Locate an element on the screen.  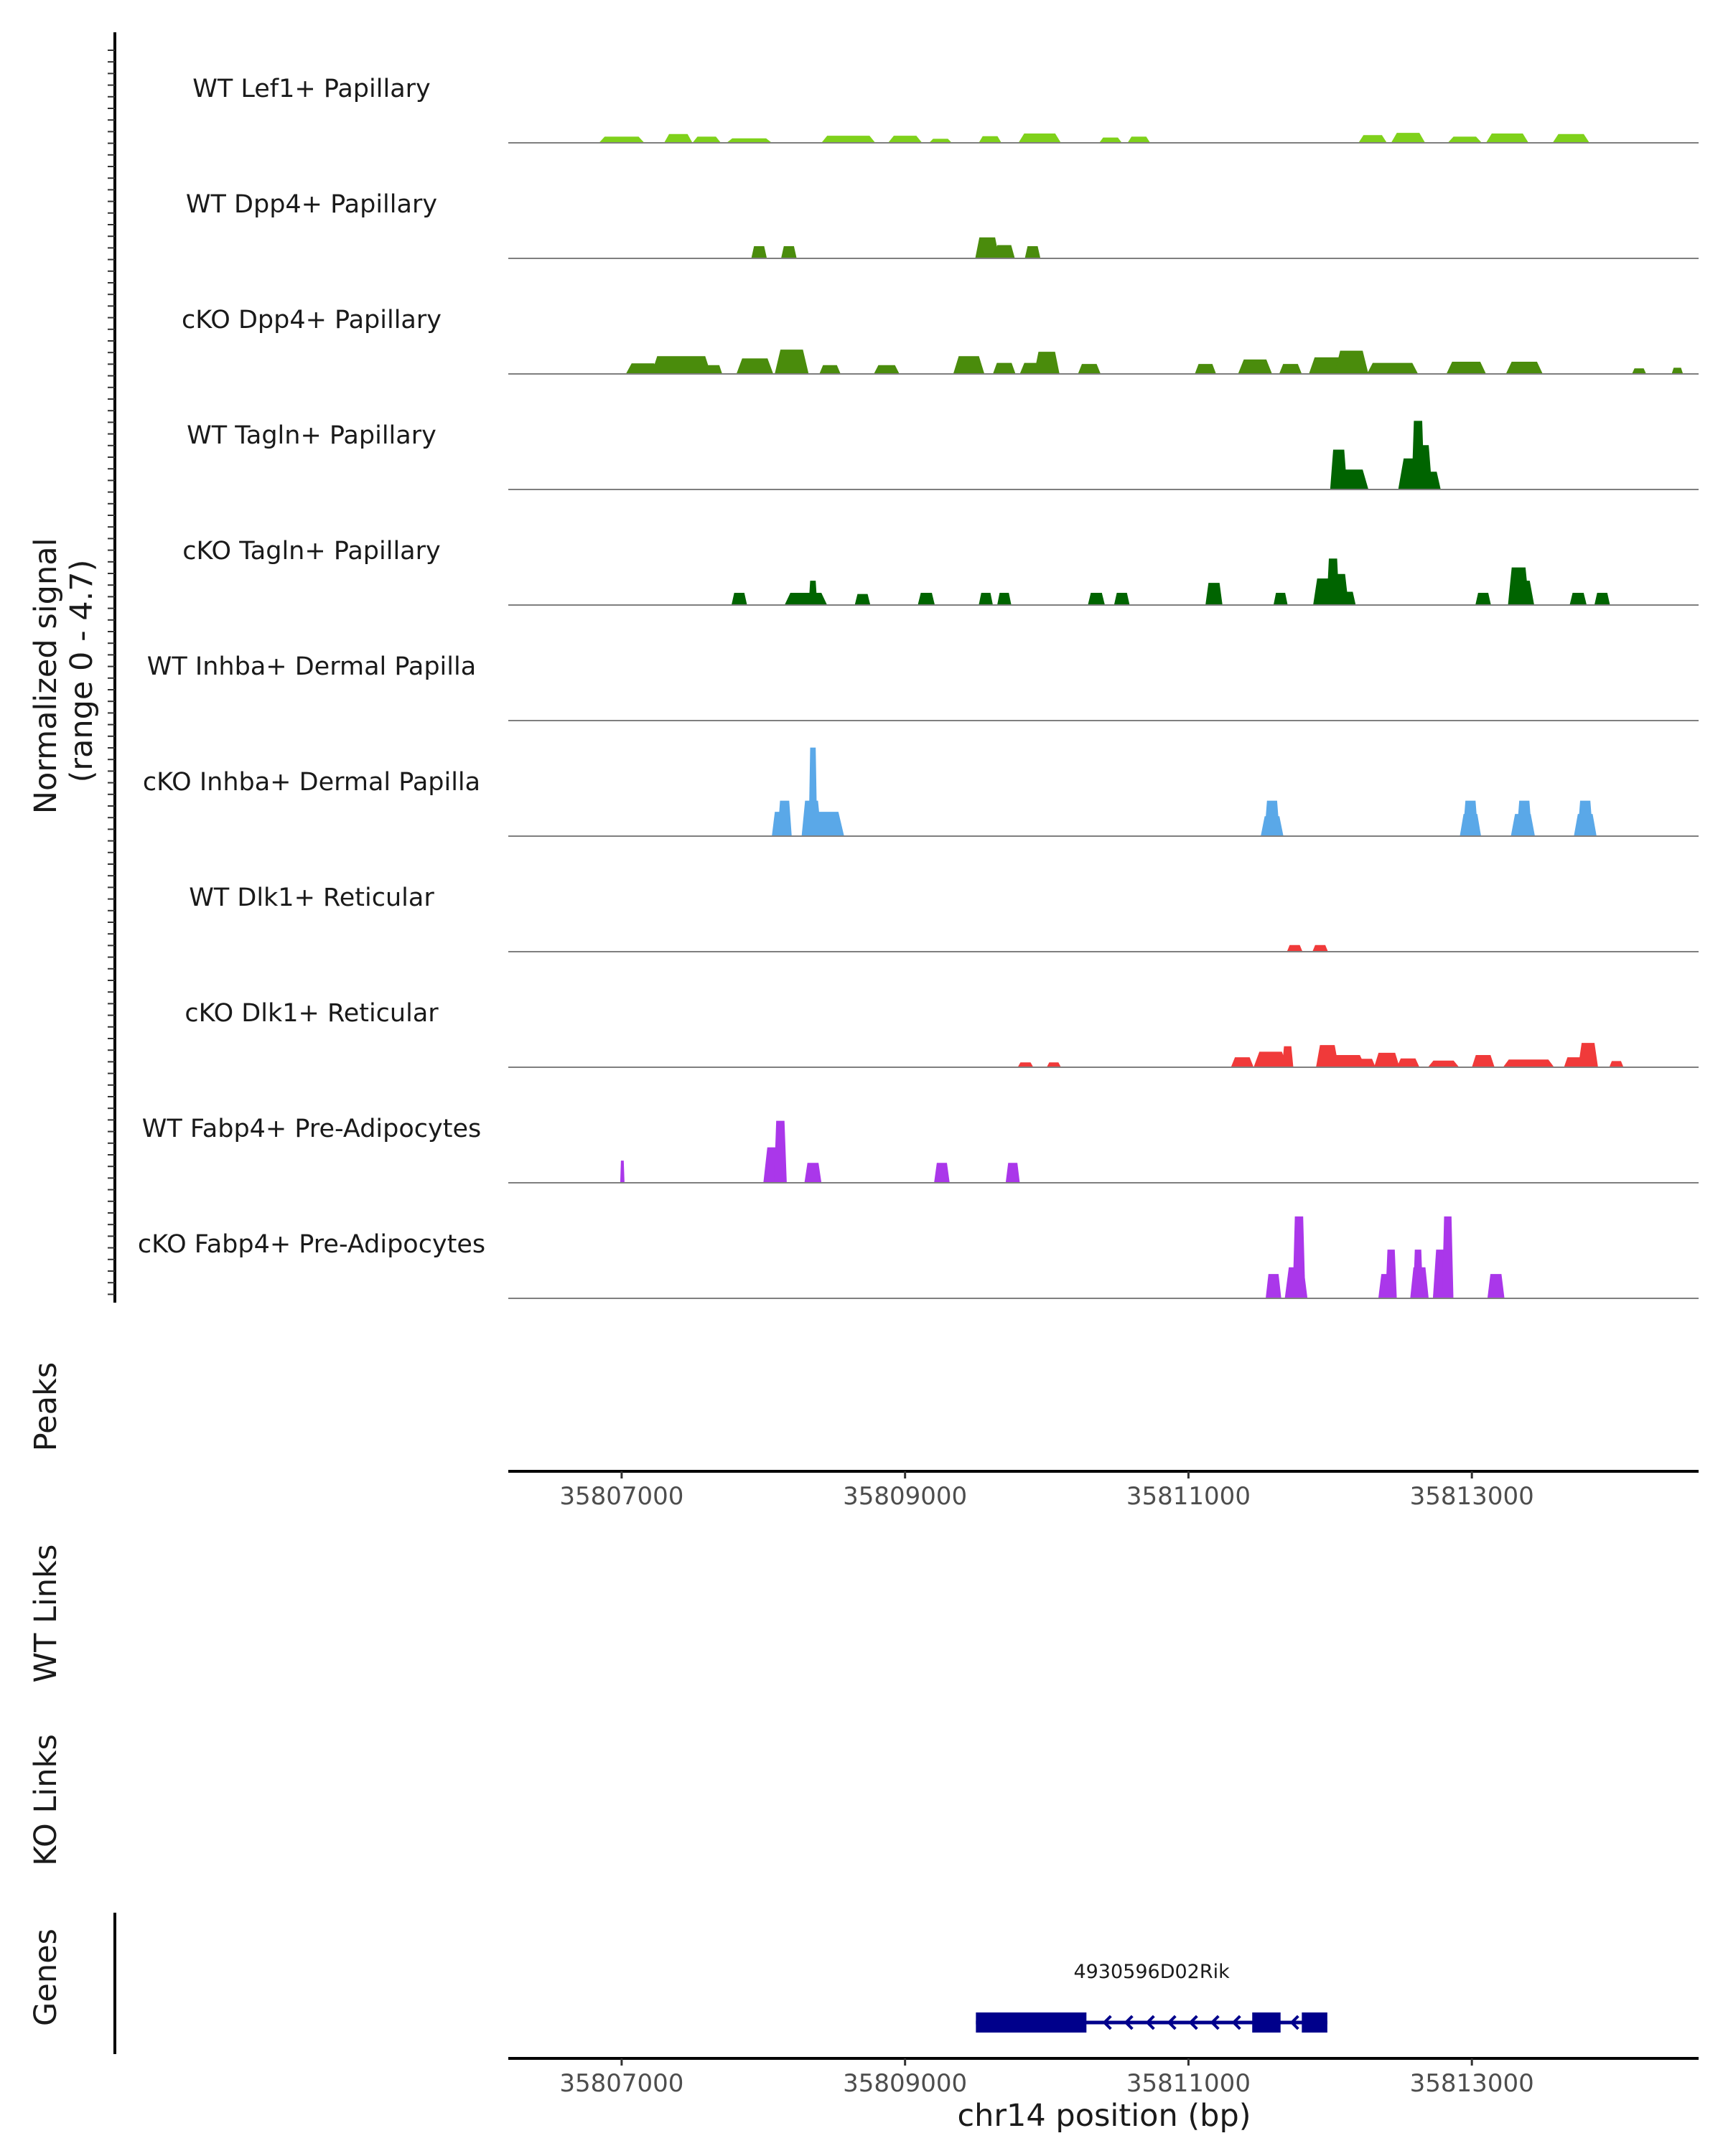
signal-y-axis is located at coordinates (112, 667).